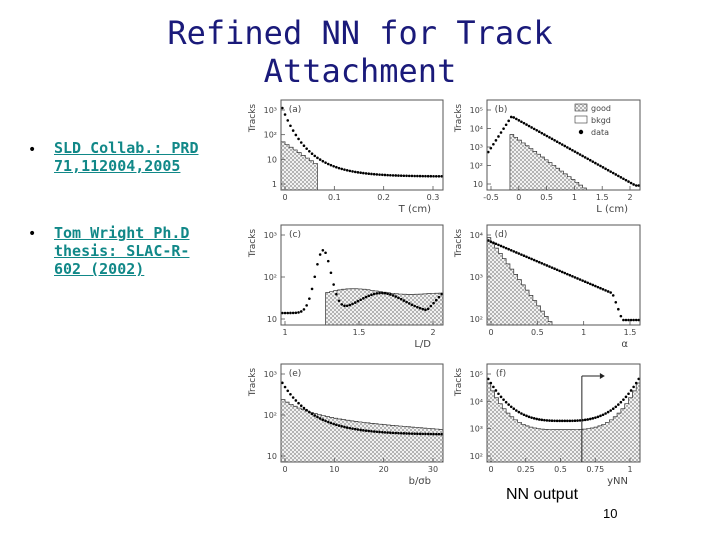  Describe the element at coordinates (600, 132) in the screenshot. I see `legend-label-data: data` at that location.